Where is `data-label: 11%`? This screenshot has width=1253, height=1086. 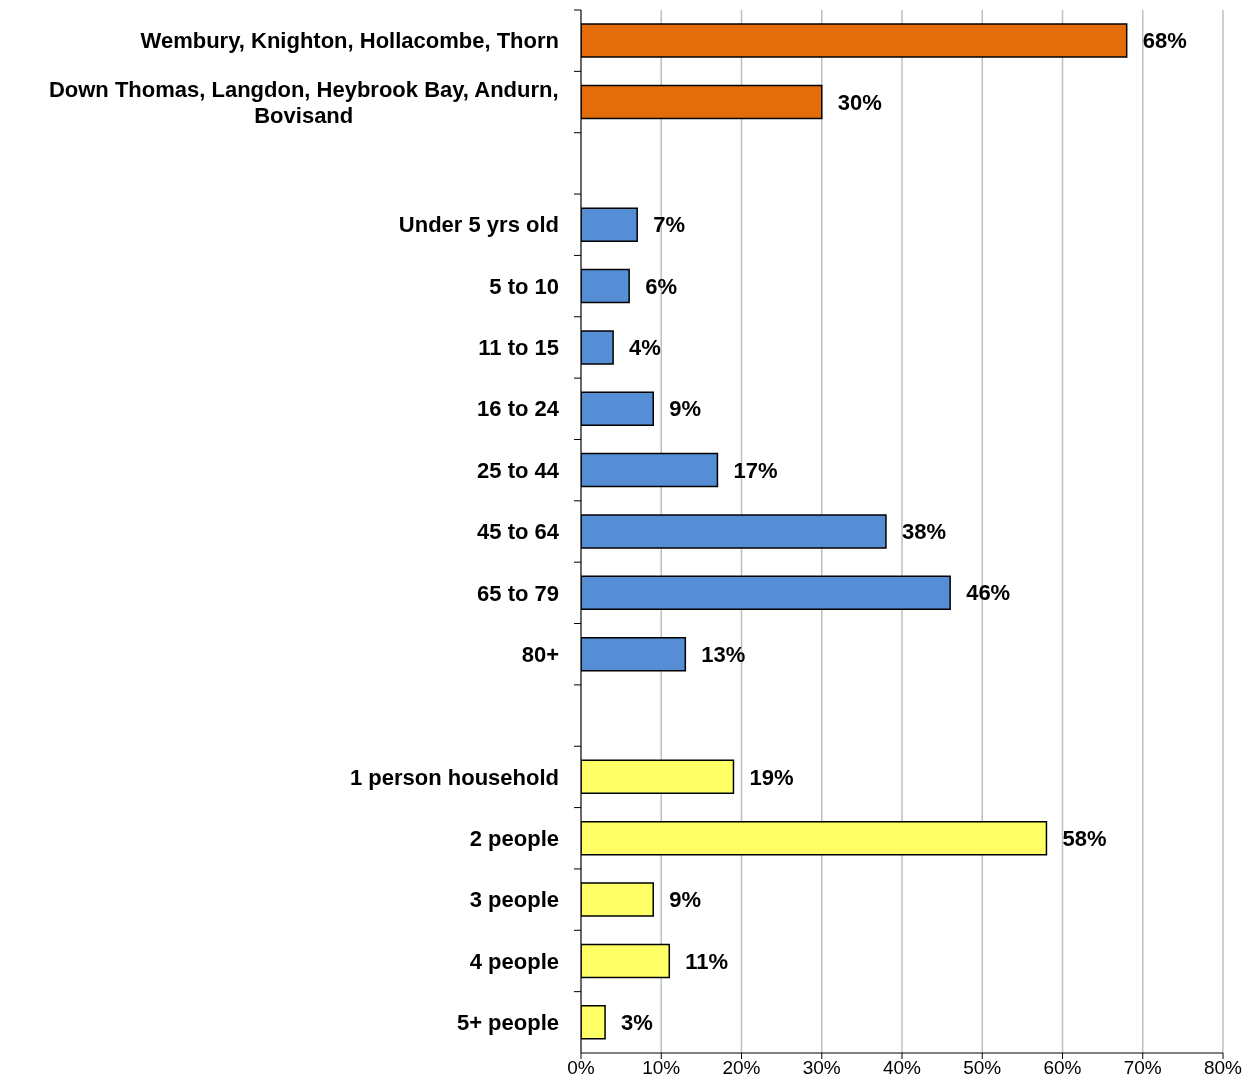 data-label: 11% is located at coordinates (707, 961).